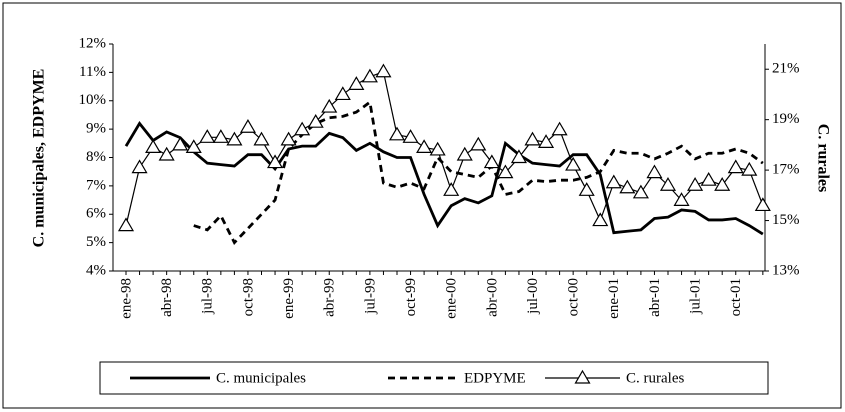 The height and width of the screenshot is (412, 845). I want to click on x-tick-label: oct-00, so click(574, 297).